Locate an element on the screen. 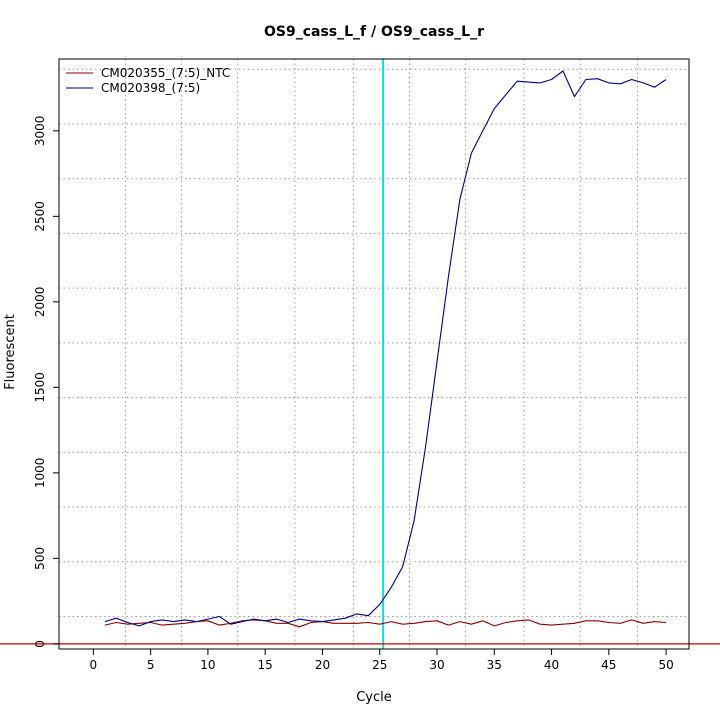 This screenshot has width=720, height=725. x-tick-label: 20 is located at coordinates (322, 665).